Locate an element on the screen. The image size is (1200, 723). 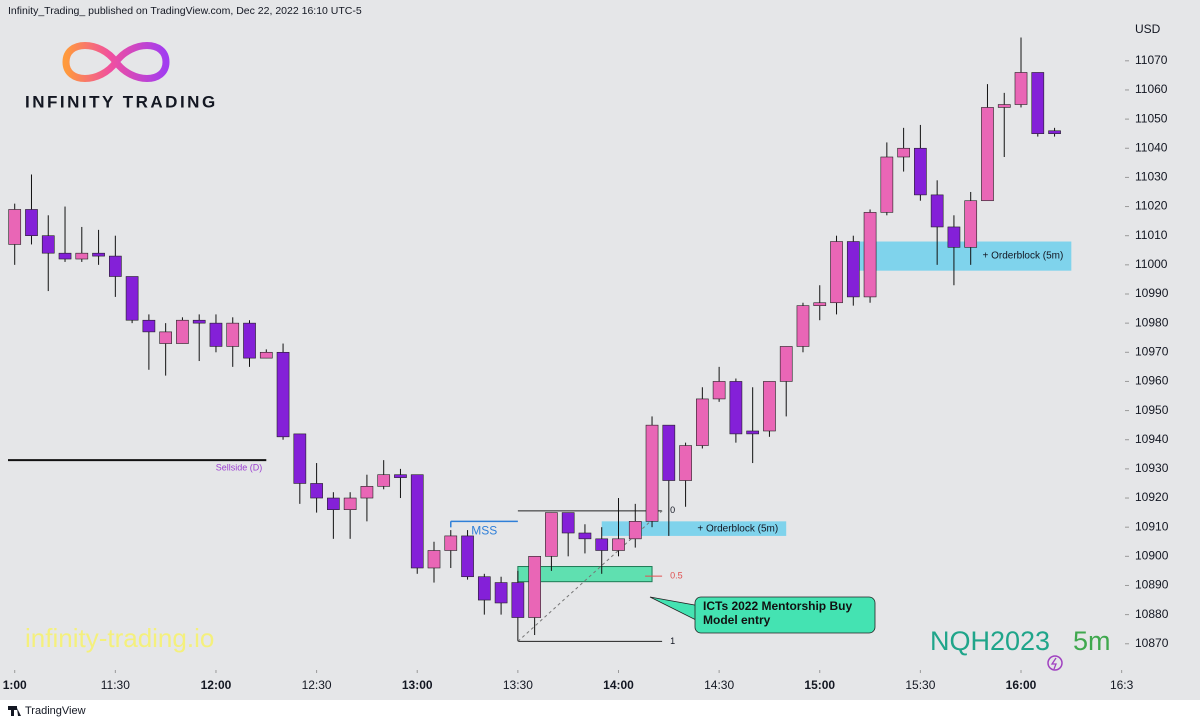
x-tick-label: 14:00 is located at coordinates (618, 685).